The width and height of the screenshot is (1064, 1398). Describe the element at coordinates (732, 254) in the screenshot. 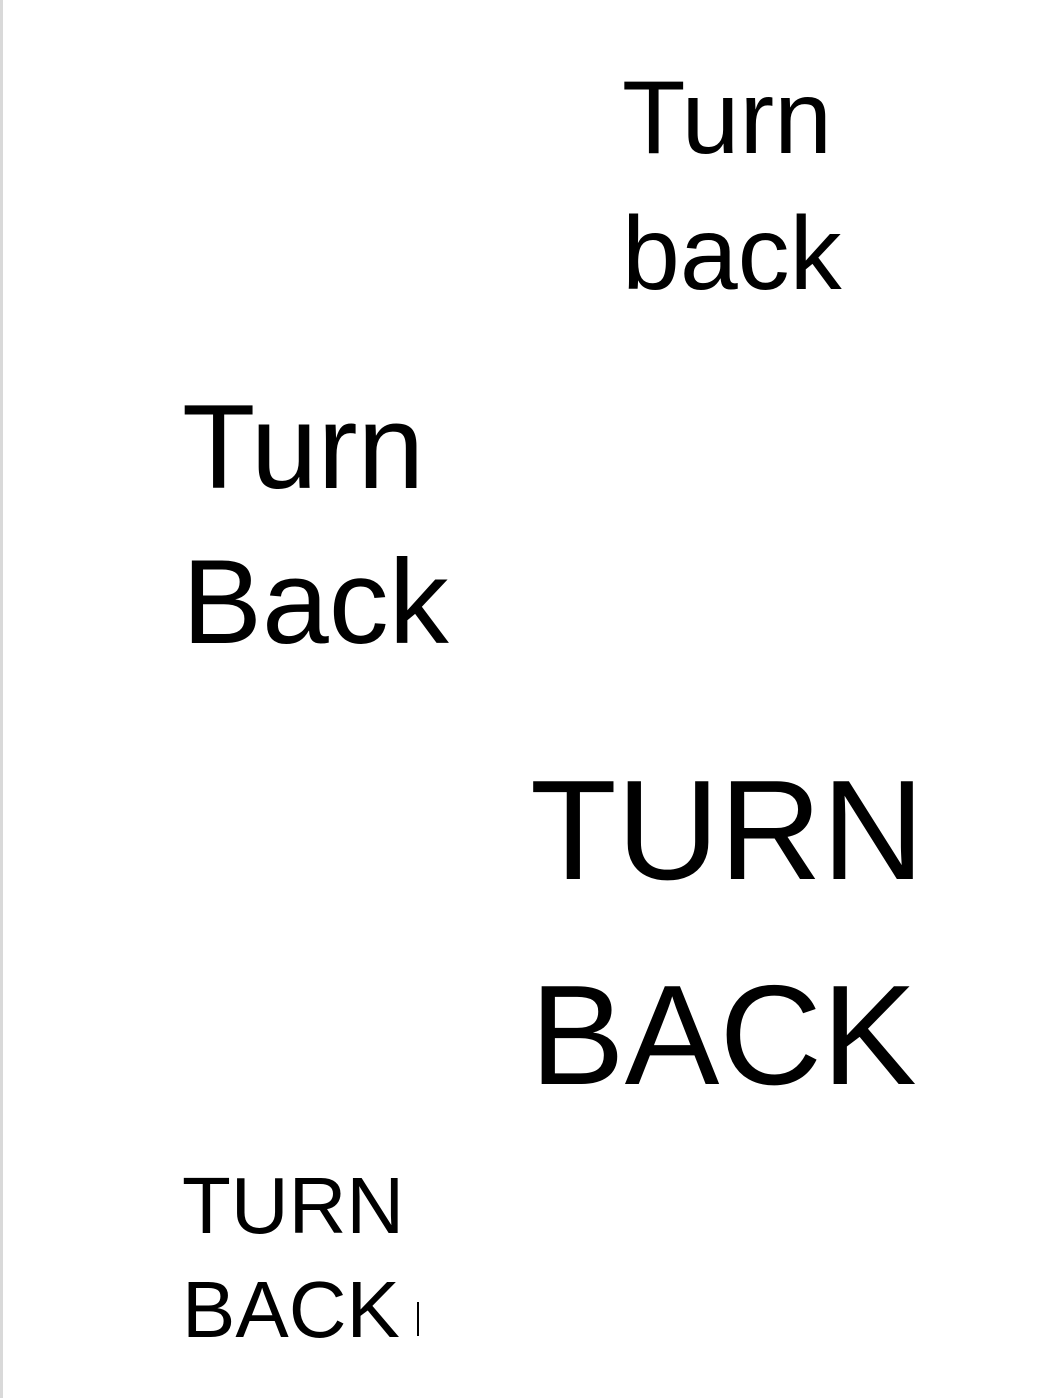

I see `text-line: back` at that location.